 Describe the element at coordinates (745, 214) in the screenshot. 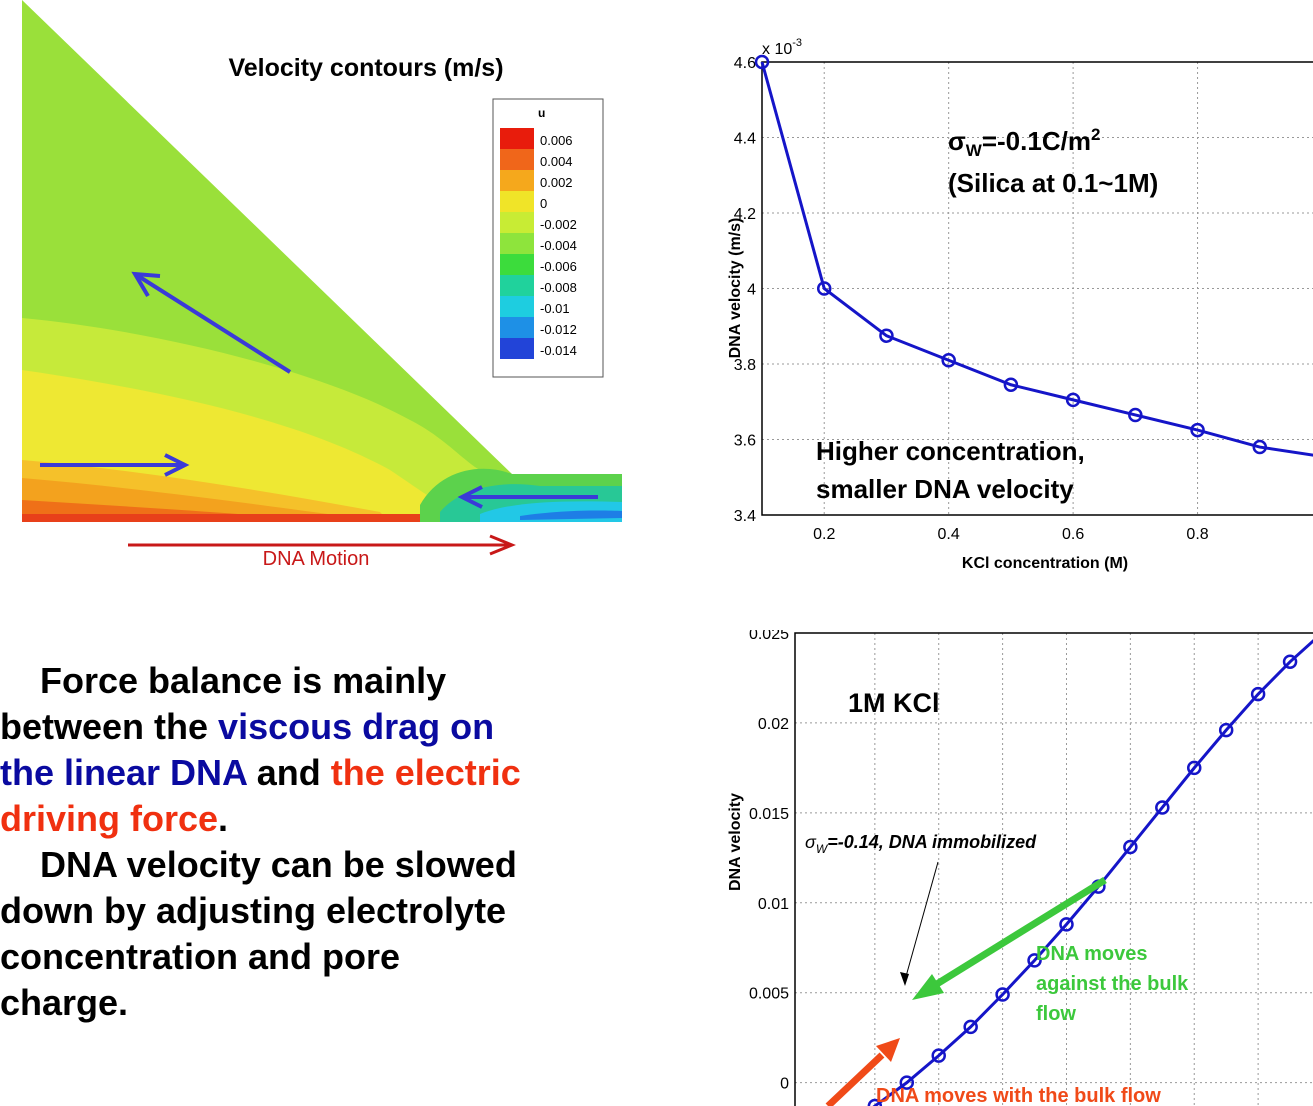

I see `chart1-ytick-label: 4.2` at that location.